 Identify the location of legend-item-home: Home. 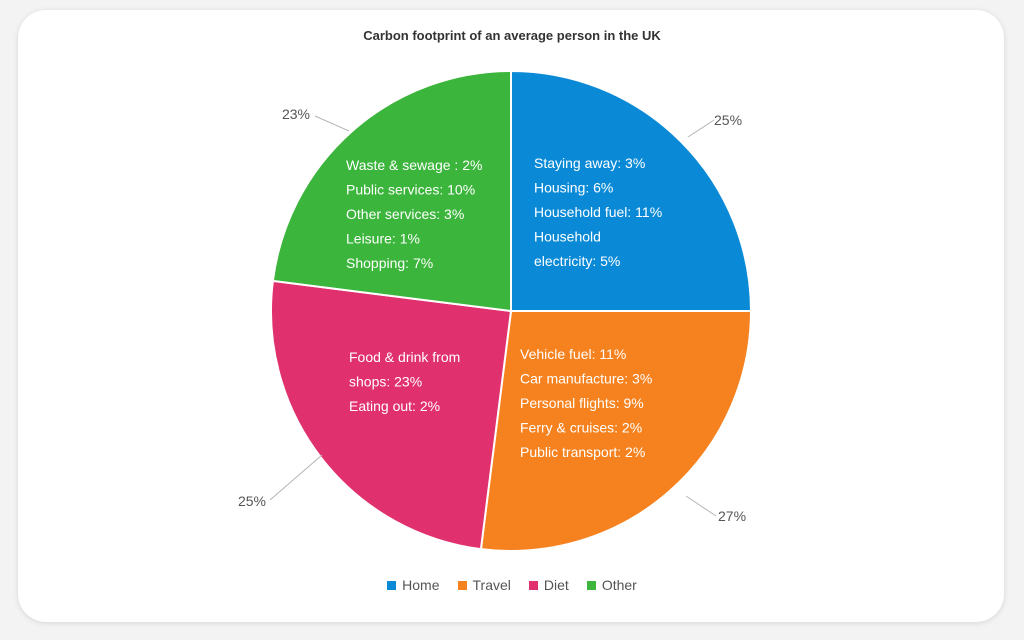
(413, 585).